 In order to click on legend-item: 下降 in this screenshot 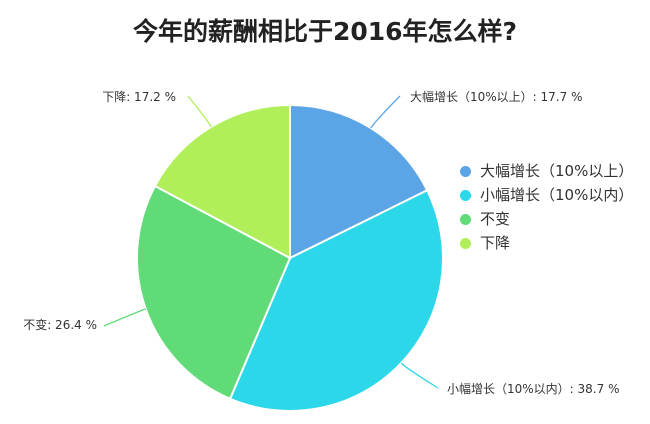, I will do `click(546, 243)`.